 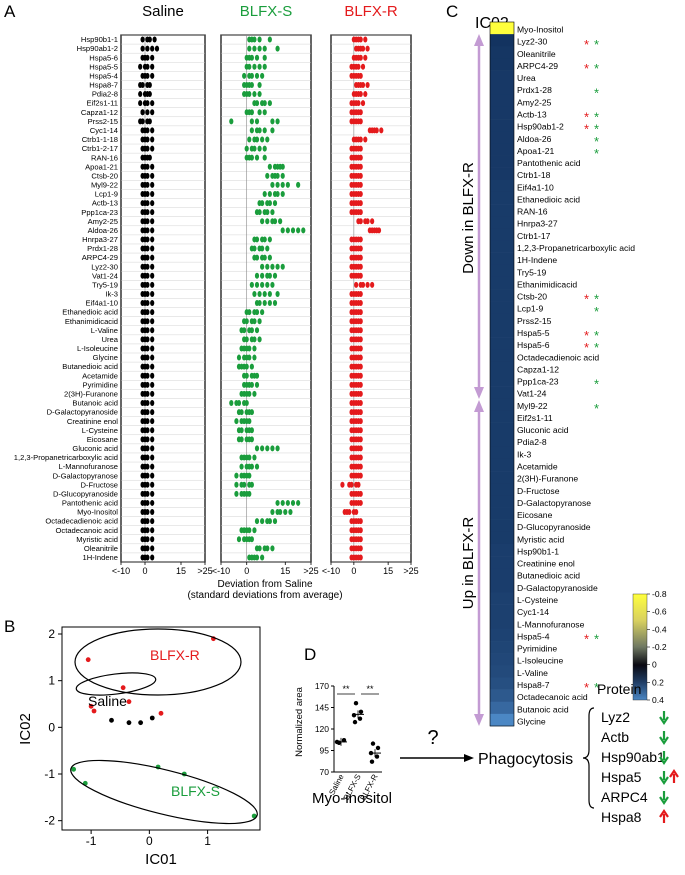 I want to click on row-label: Actb-13, so click(x=532, y=115).